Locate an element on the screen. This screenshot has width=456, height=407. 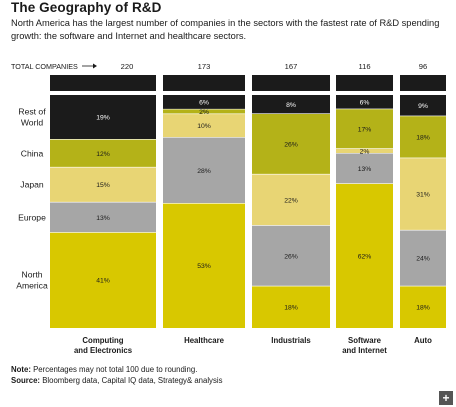
bar-auto-rest-of-world is located at coordinates (423, 105).